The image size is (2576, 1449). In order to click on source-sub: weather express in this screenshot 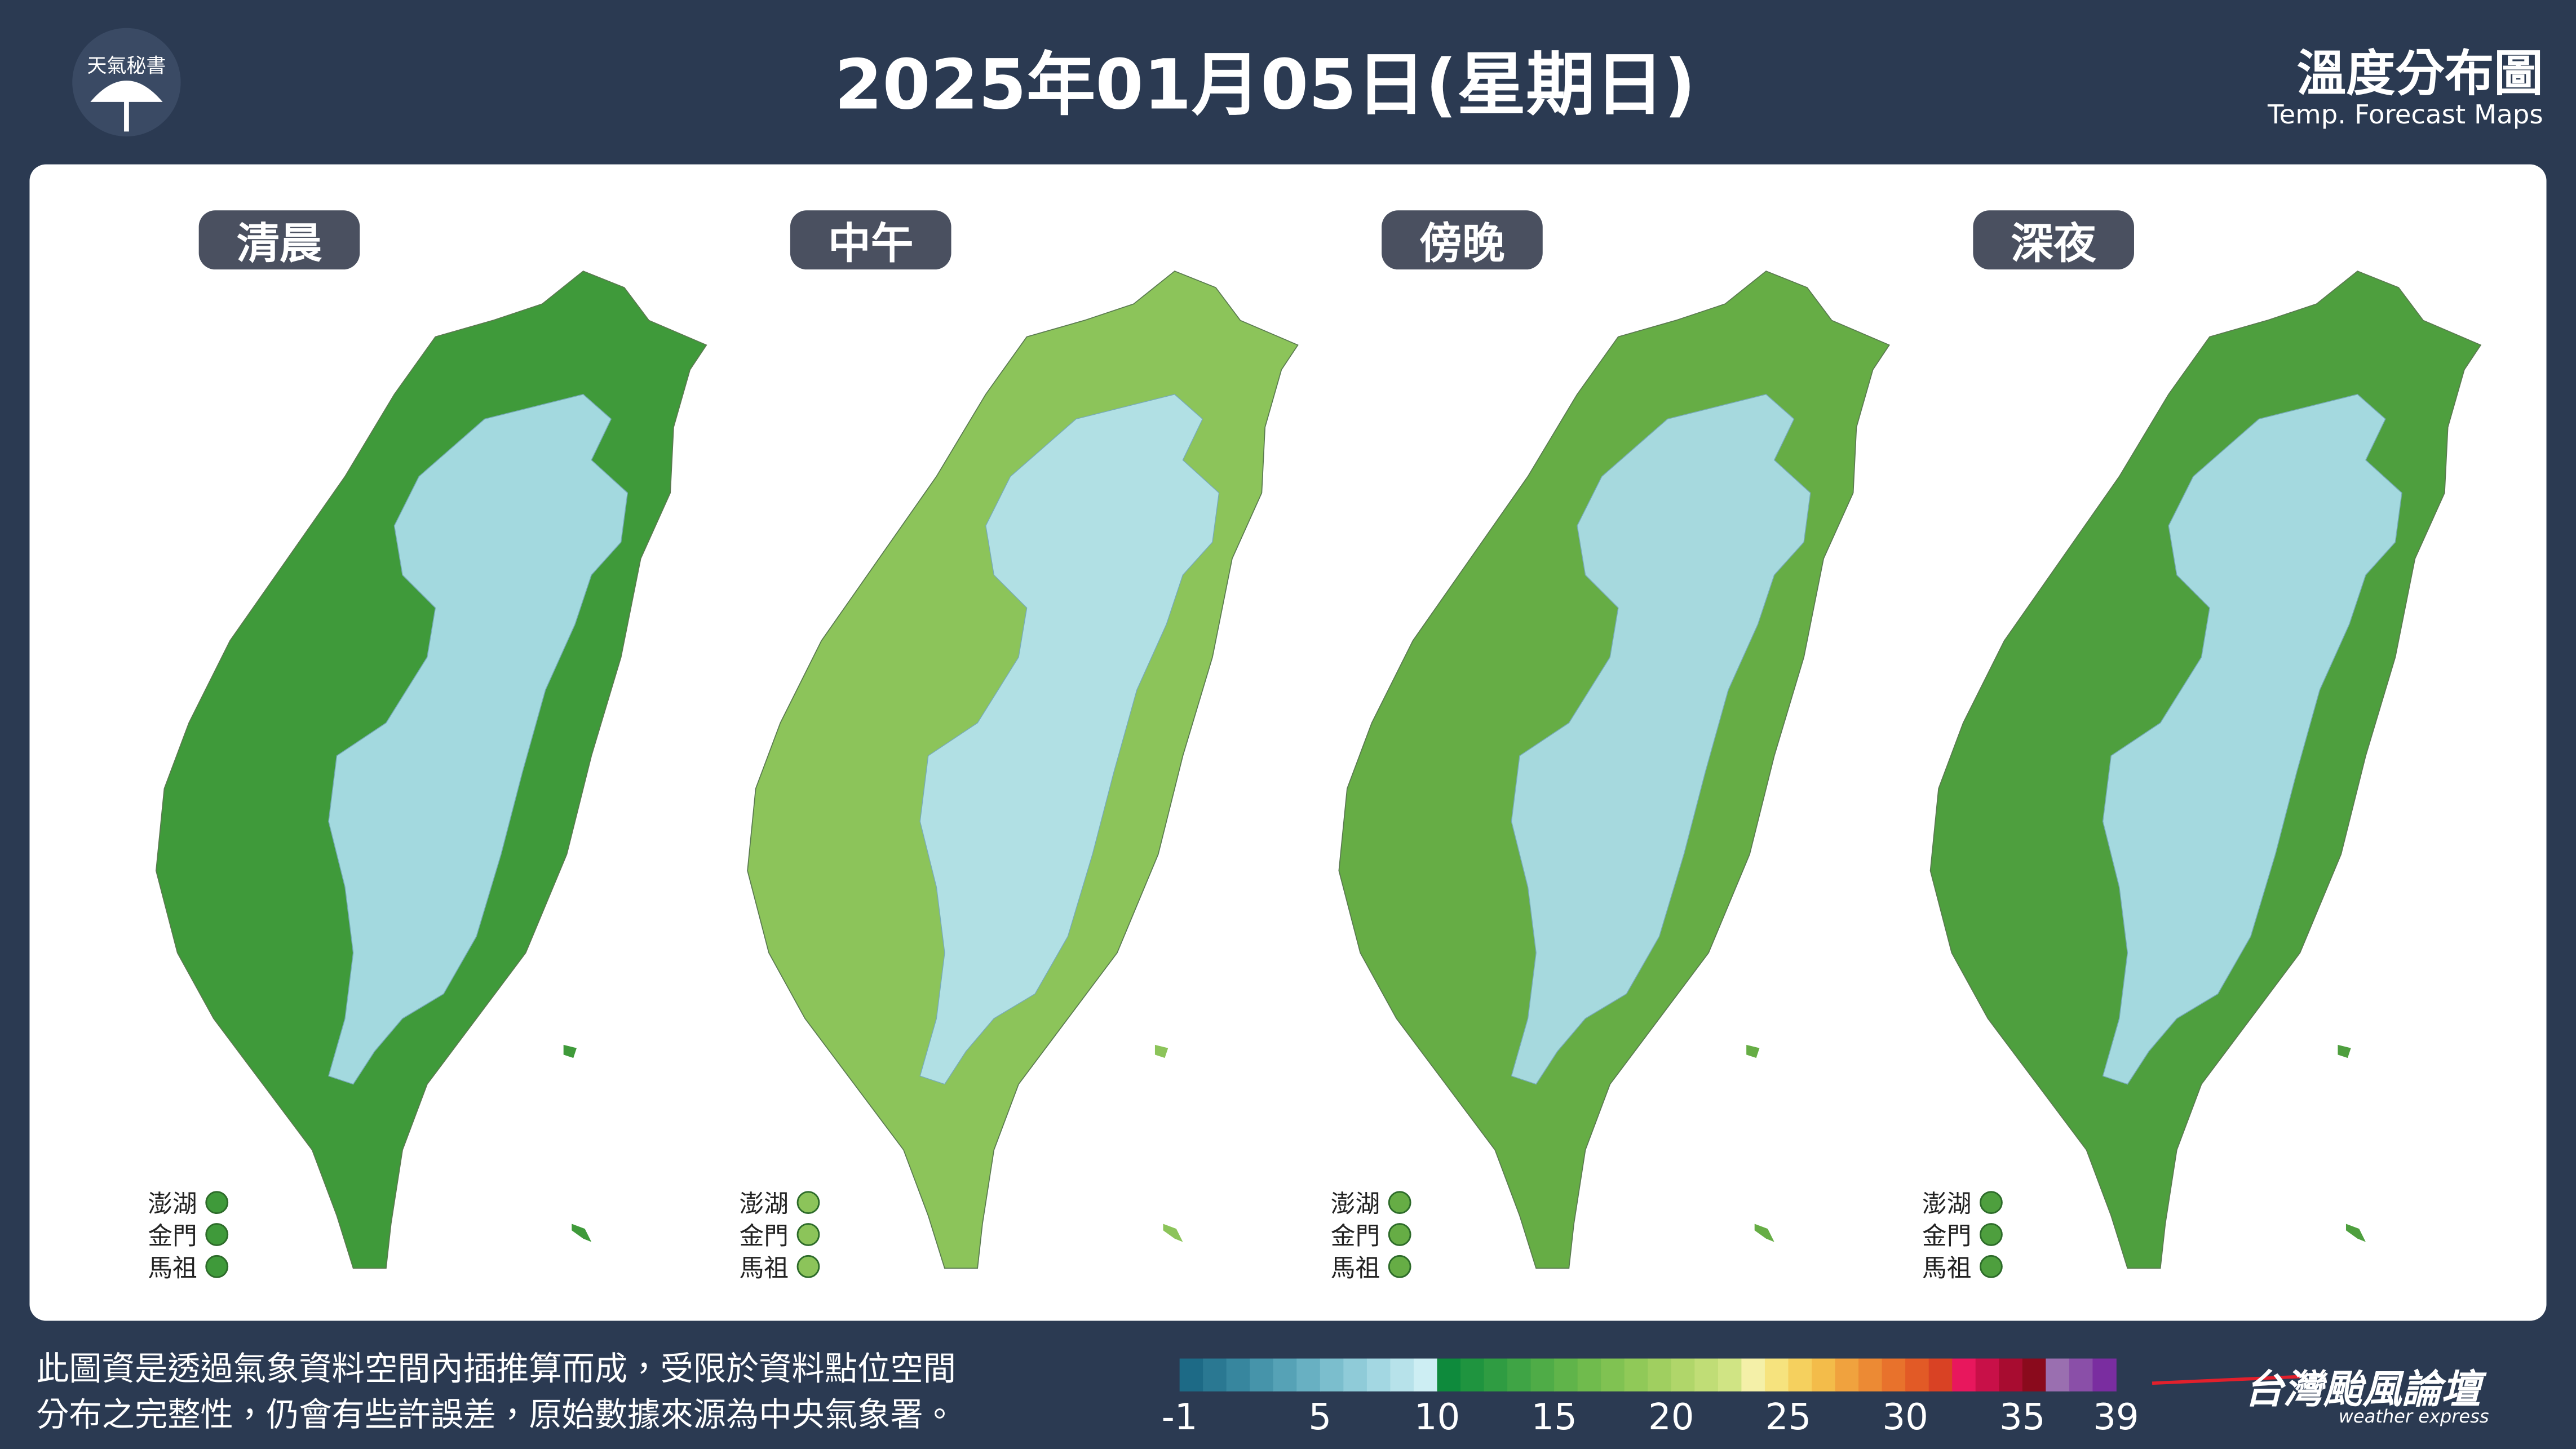, I will do `click(2414, 1416)`.